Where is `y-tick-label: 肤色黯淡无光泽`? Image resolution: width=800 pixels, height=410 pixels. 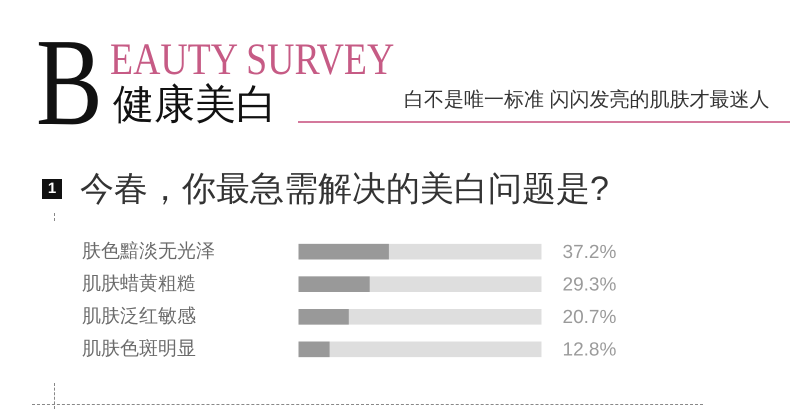
y-tick-label: 肤色黯淡无光泽 is located at coordinates (148, 251).